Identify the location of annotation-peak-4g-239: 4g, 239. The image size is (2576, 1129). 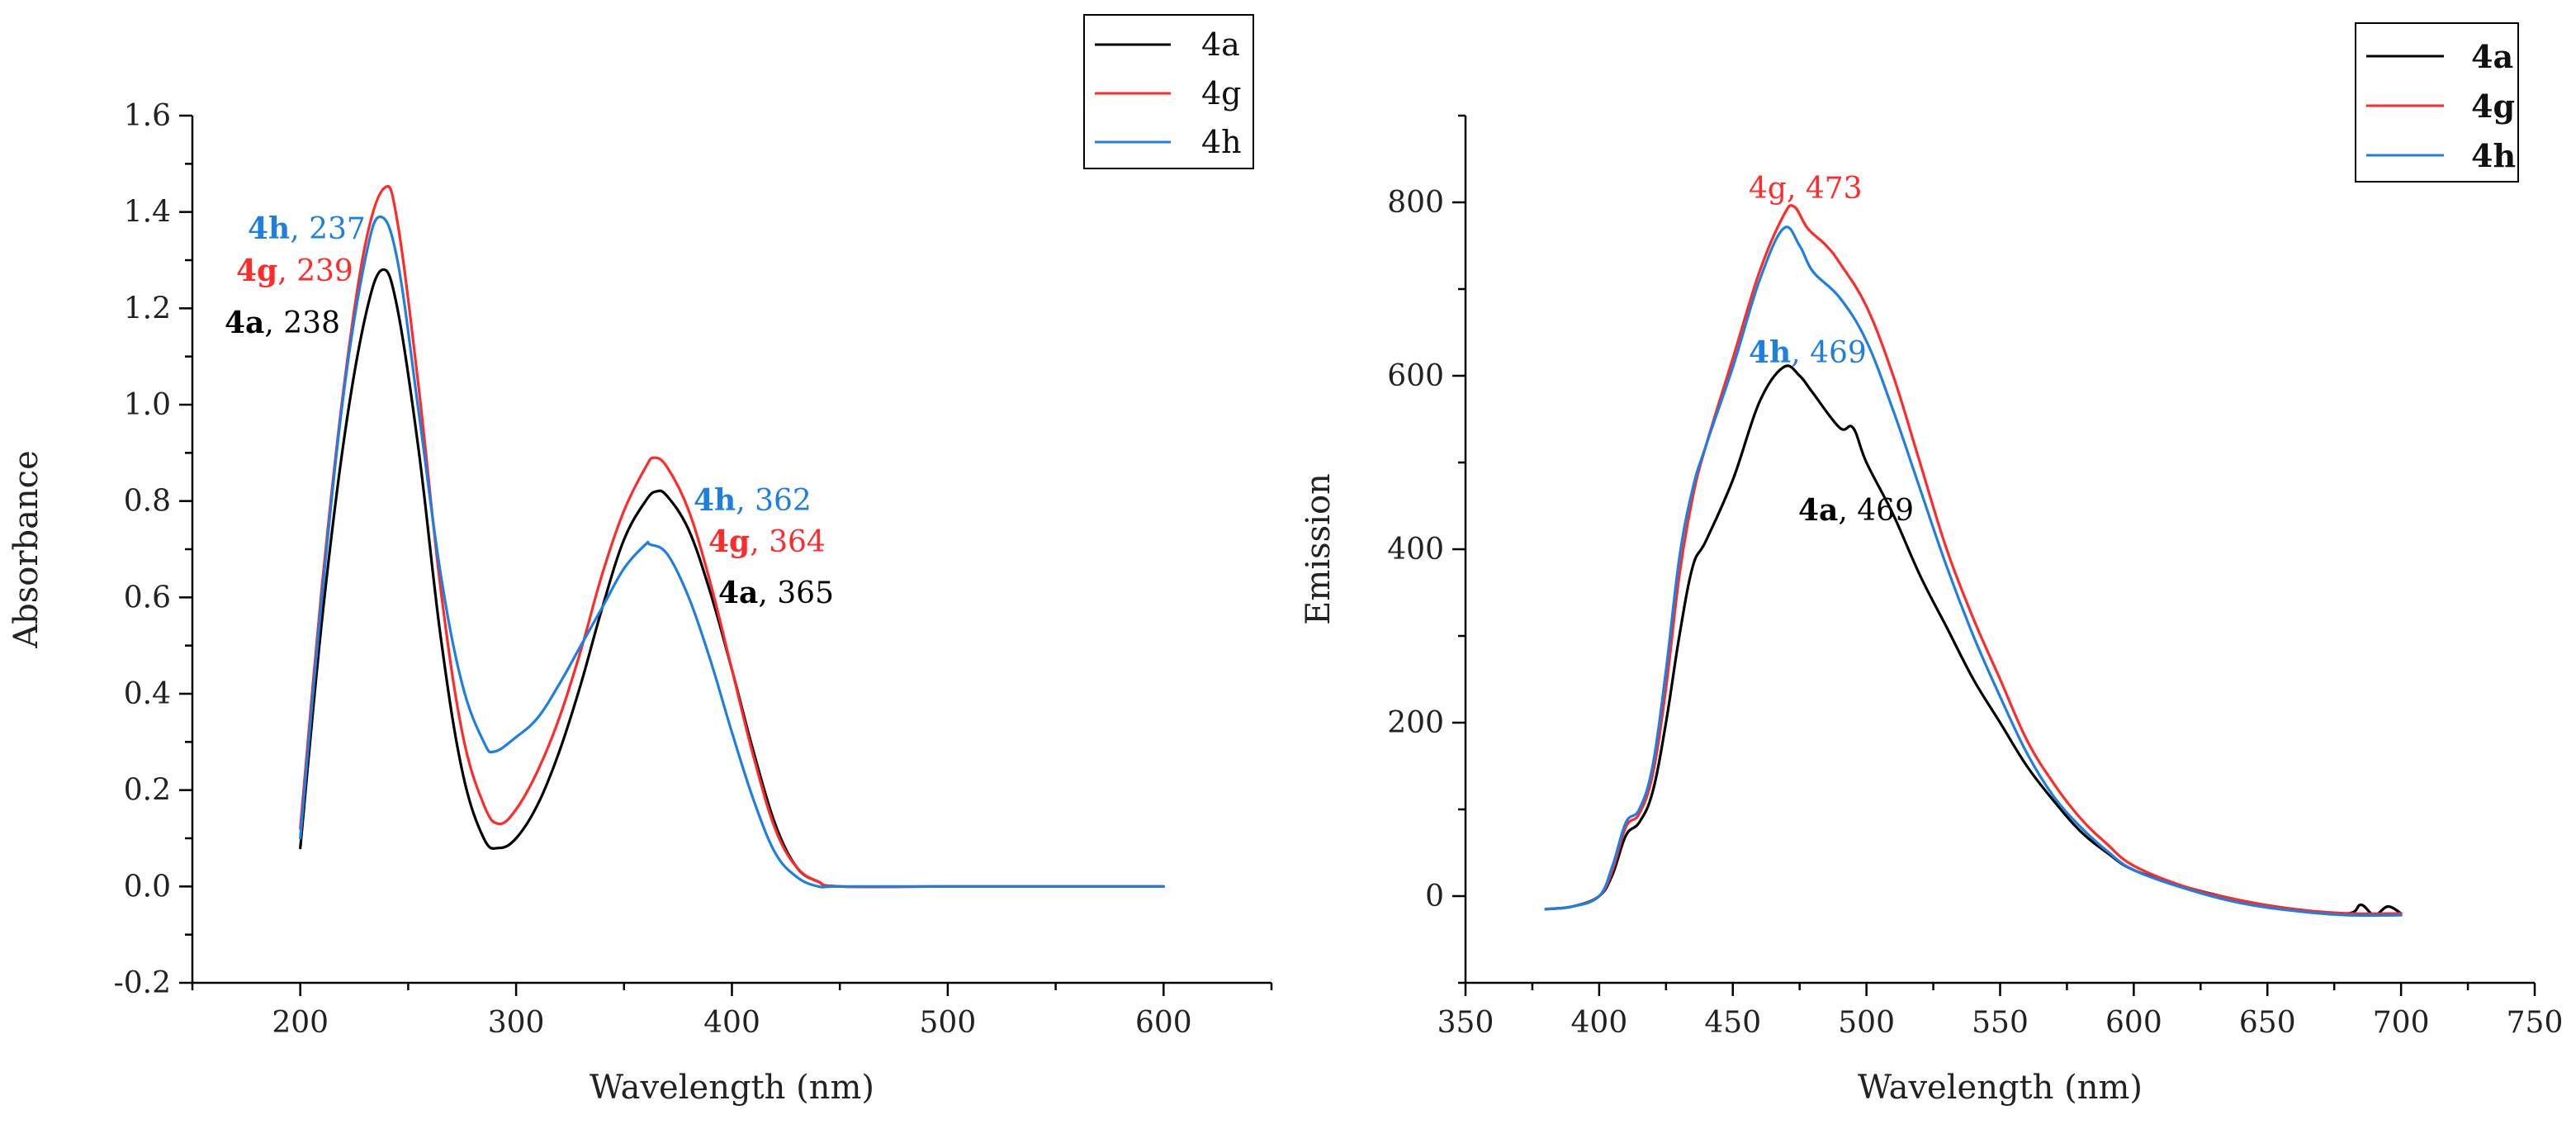
(294, 271).